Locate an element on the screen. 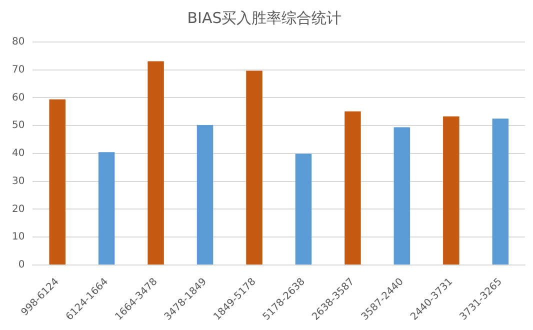  chart-title: BIAS买入胜率综合统计 is located at coordinates (264, 17).